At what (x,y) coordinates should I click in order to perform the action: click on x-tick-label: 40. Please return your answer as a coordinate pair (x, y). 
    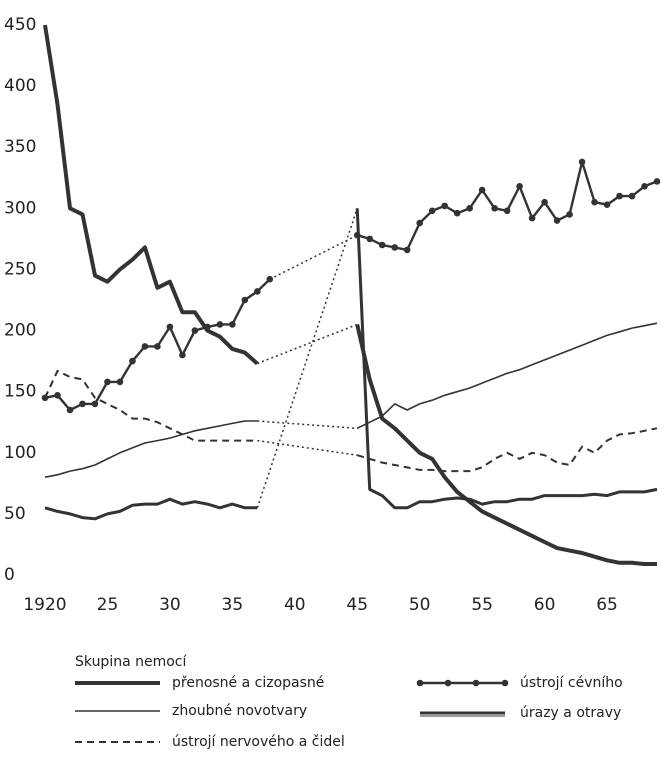
    Looking at the image, I should click on (295, 605).